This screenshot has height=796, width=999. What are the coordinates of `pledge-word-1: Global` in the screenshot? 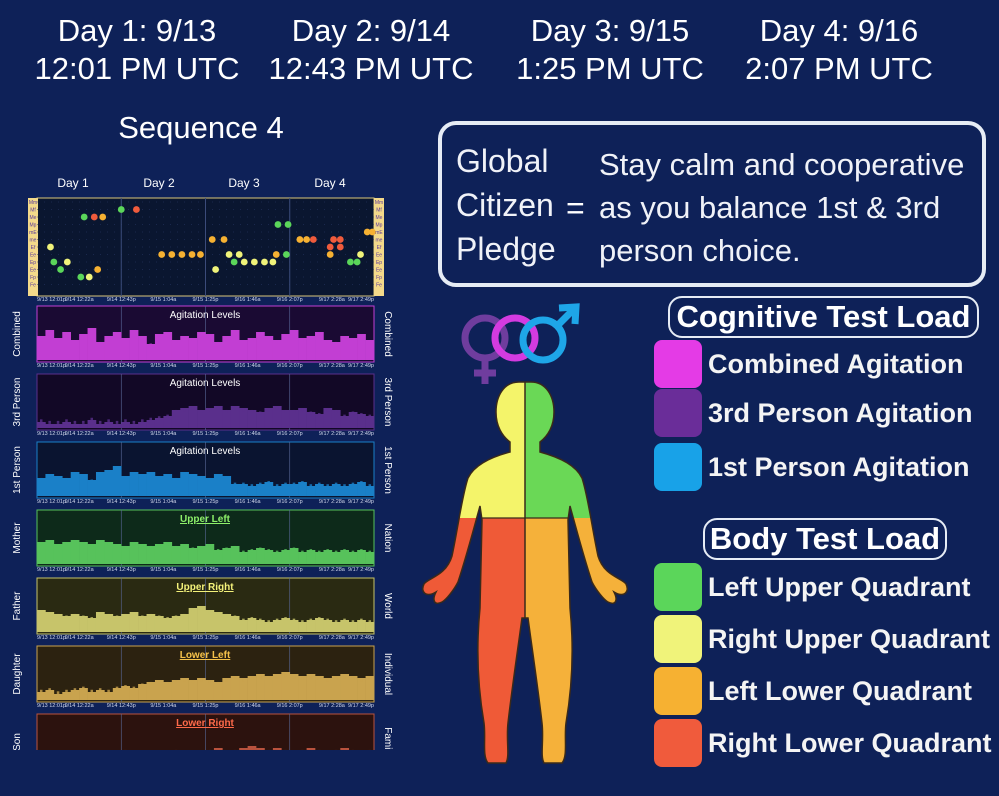 It's located at (502, 161).